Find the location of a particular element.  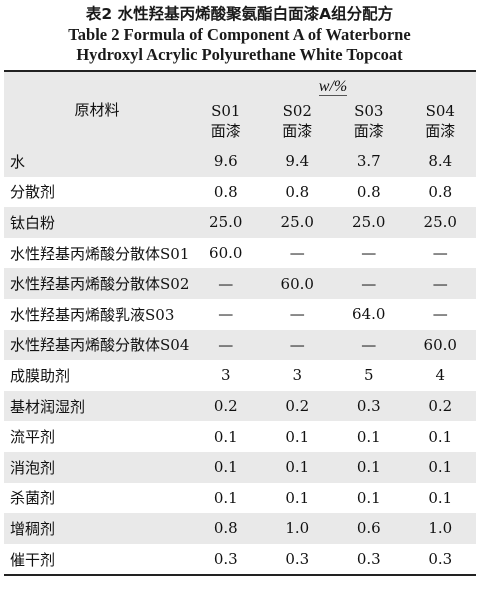

header-row-unit: 原材料 w/% is located at coordinates (240, 108).